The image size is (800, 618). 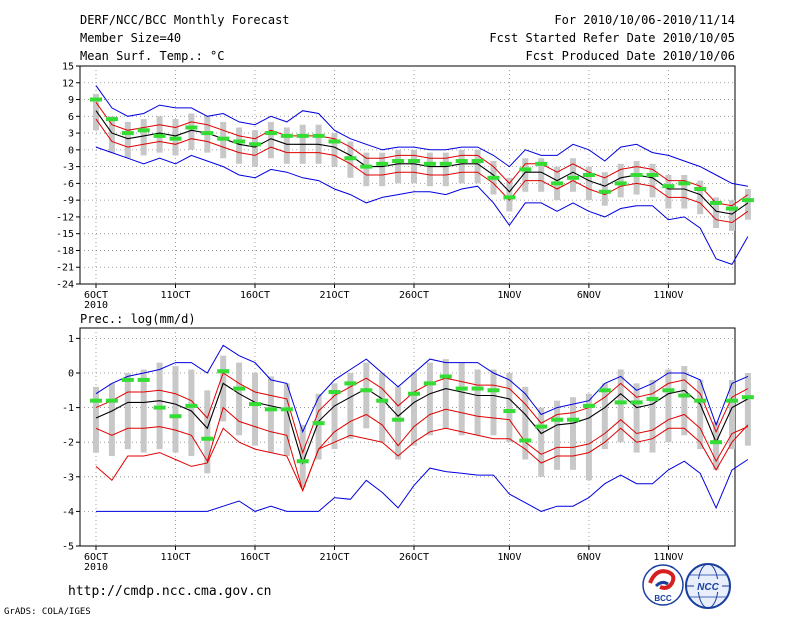 I want to click on y-tick-label: 15, so click(x=68, y=67).